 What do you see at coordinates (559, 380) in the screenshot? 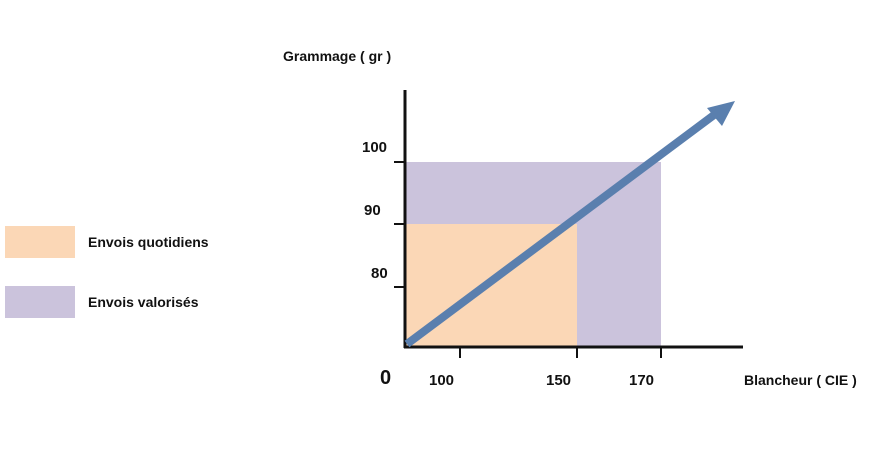
I see `x-tick-label-150: 150` at bounding box center [559, 380].